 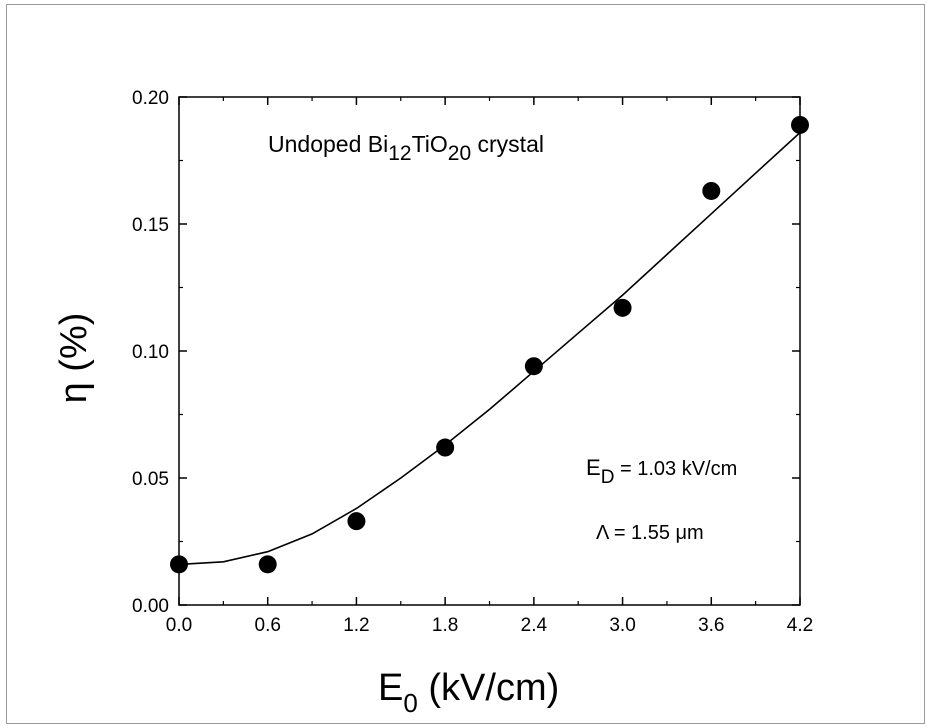 What do you see at coordinates (622, 625) in the screenshot?
I see `x-tick-label: 3.0` at bounding box center [622, 625].